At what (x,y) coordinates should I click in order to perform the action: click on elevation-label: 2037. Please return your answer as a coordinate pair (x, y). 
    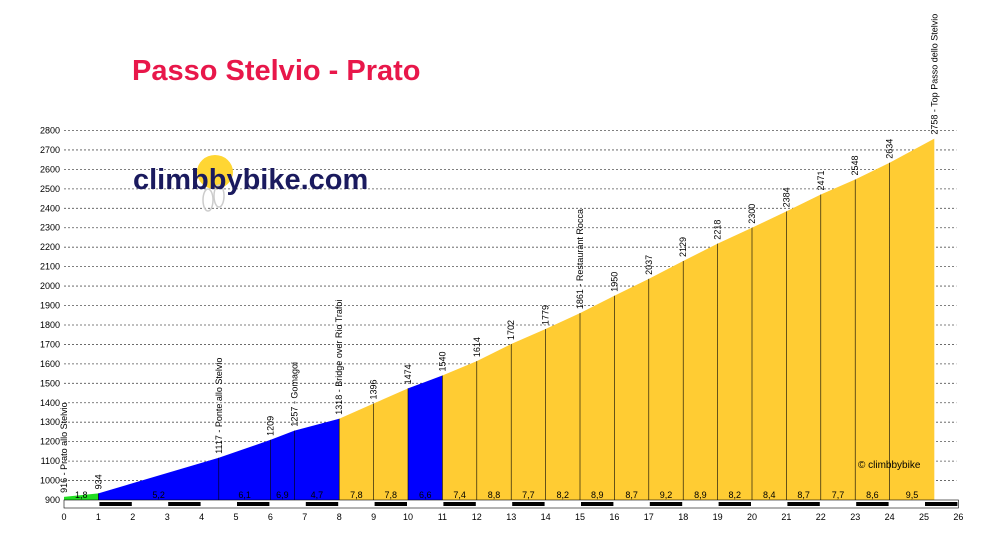
    Looking at the image, I should click on (649, 265).